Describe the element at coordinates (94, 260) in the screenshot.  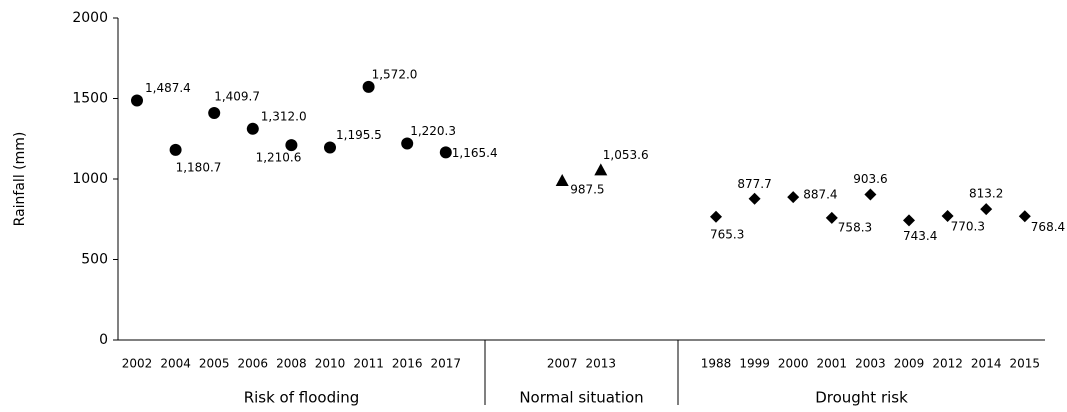
I see `y-tick-label: 500` at that location.